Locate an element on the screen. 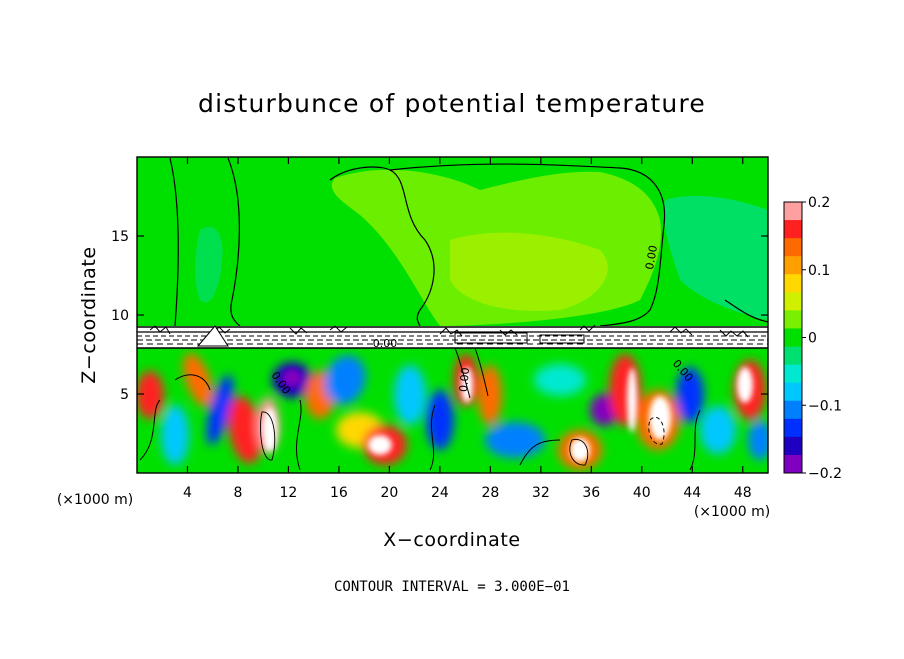  x-tick-label: 32 is located at coordinates (541, 493).